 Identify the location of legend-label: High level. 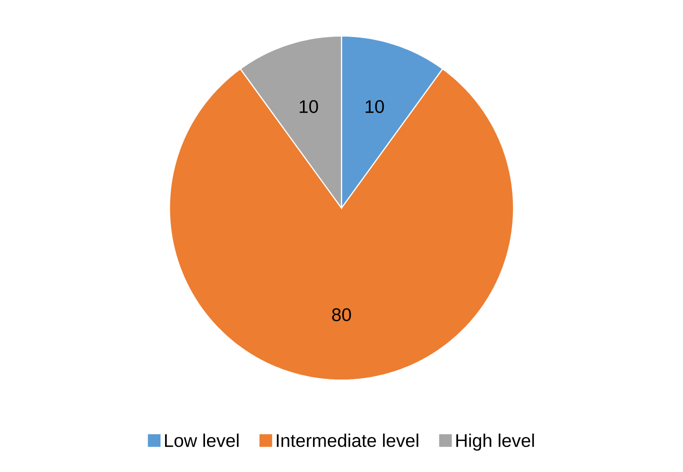
(495, 442).